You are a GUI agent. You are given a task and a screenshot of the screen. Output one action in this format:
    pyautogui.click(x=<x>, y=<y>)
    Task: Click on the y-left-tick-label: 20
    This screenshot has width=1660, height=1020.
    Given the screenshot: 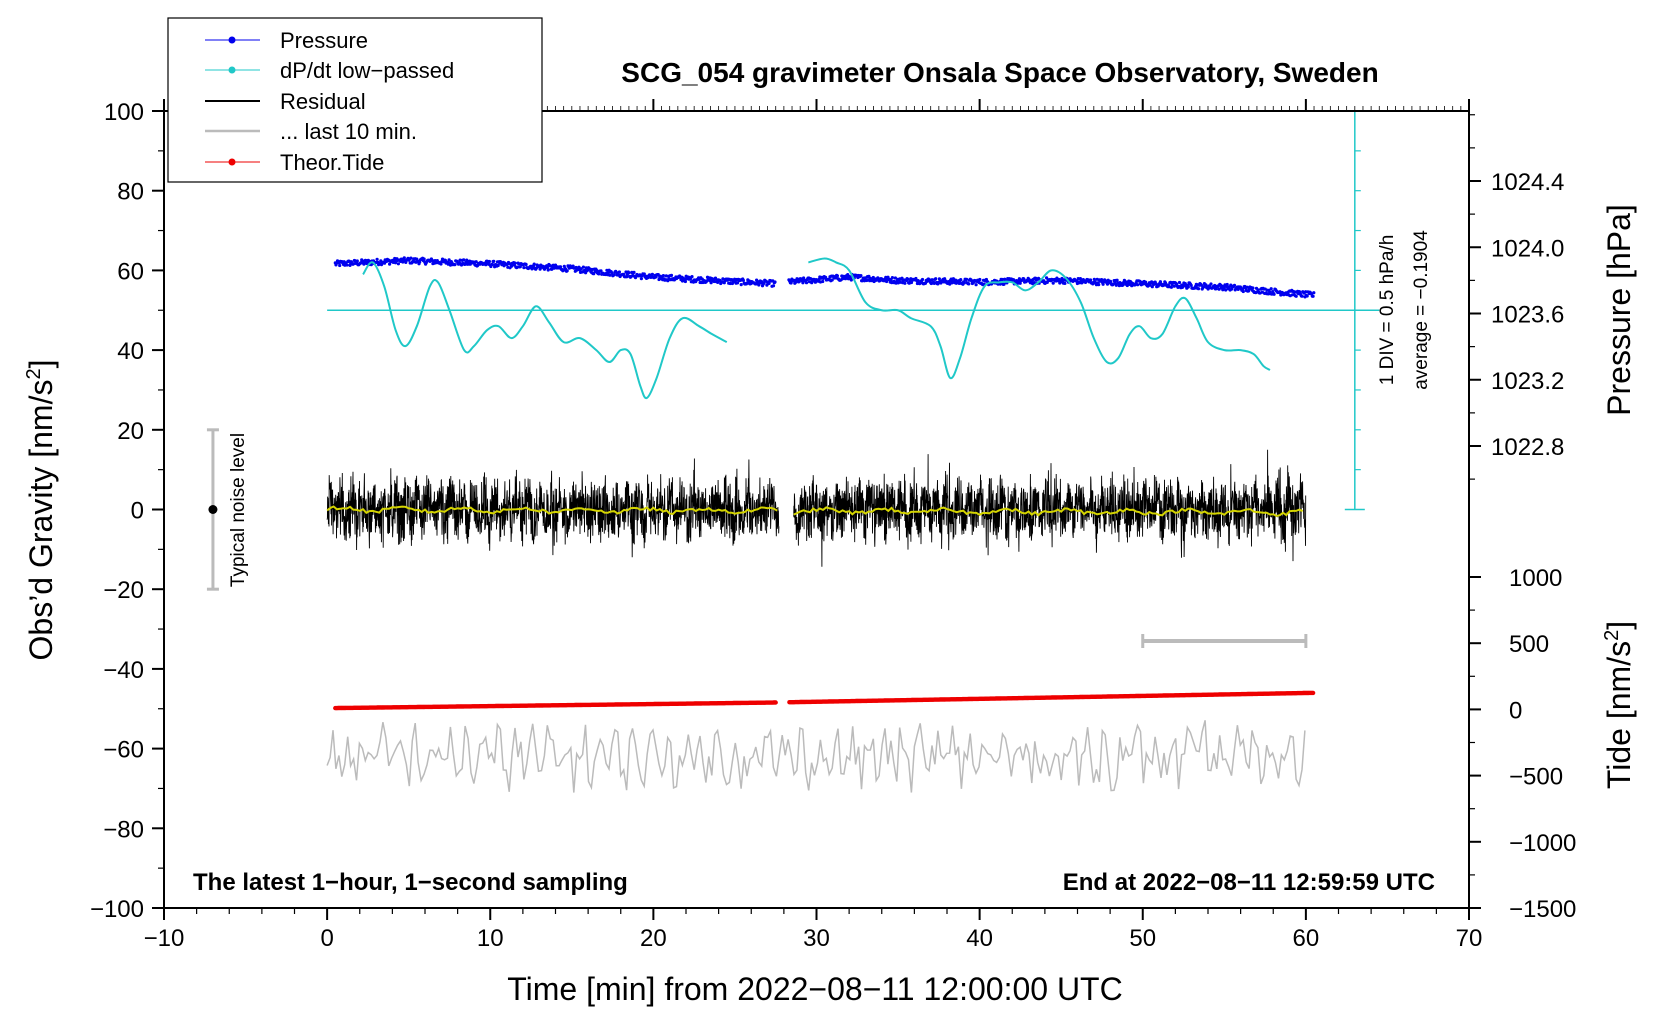 What is the action you would take?
    pyautogui.click(x=130, y=431)
    